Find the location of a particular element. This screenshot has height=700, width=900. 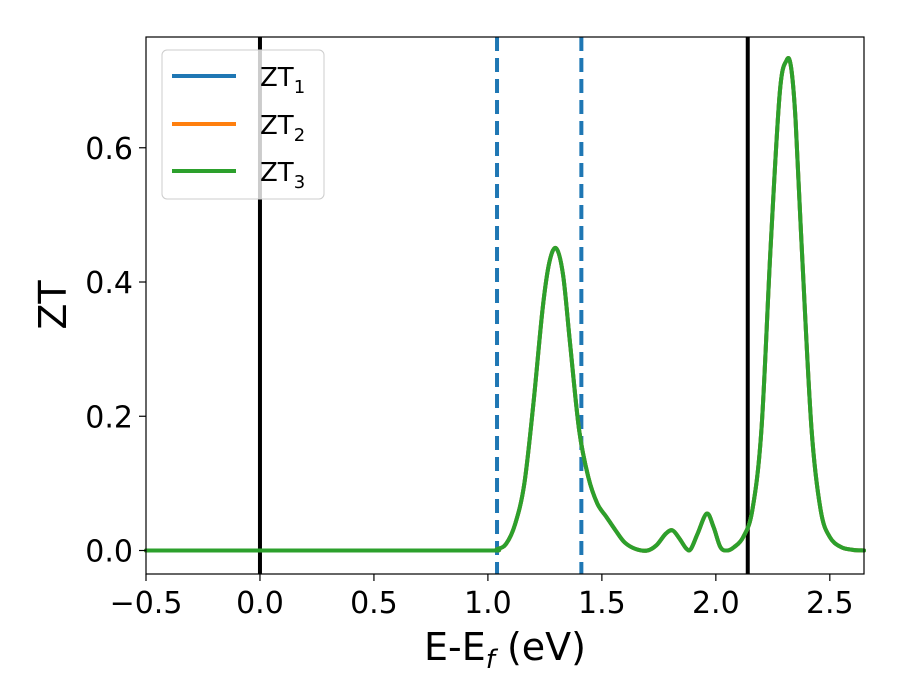

x-tick-label: 1.5 is located at coordinates (602, 603).